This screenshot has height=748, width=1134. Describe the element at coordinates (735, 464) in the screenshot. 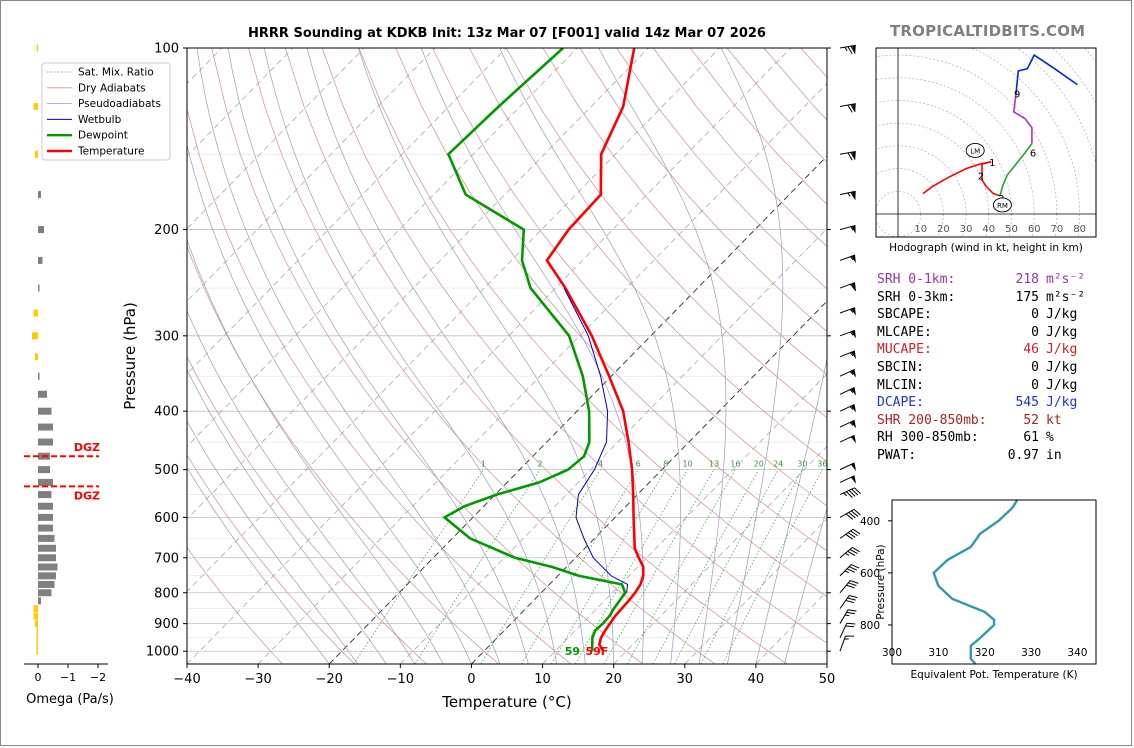

I see `mixing-ratio-label: 16` at that location.